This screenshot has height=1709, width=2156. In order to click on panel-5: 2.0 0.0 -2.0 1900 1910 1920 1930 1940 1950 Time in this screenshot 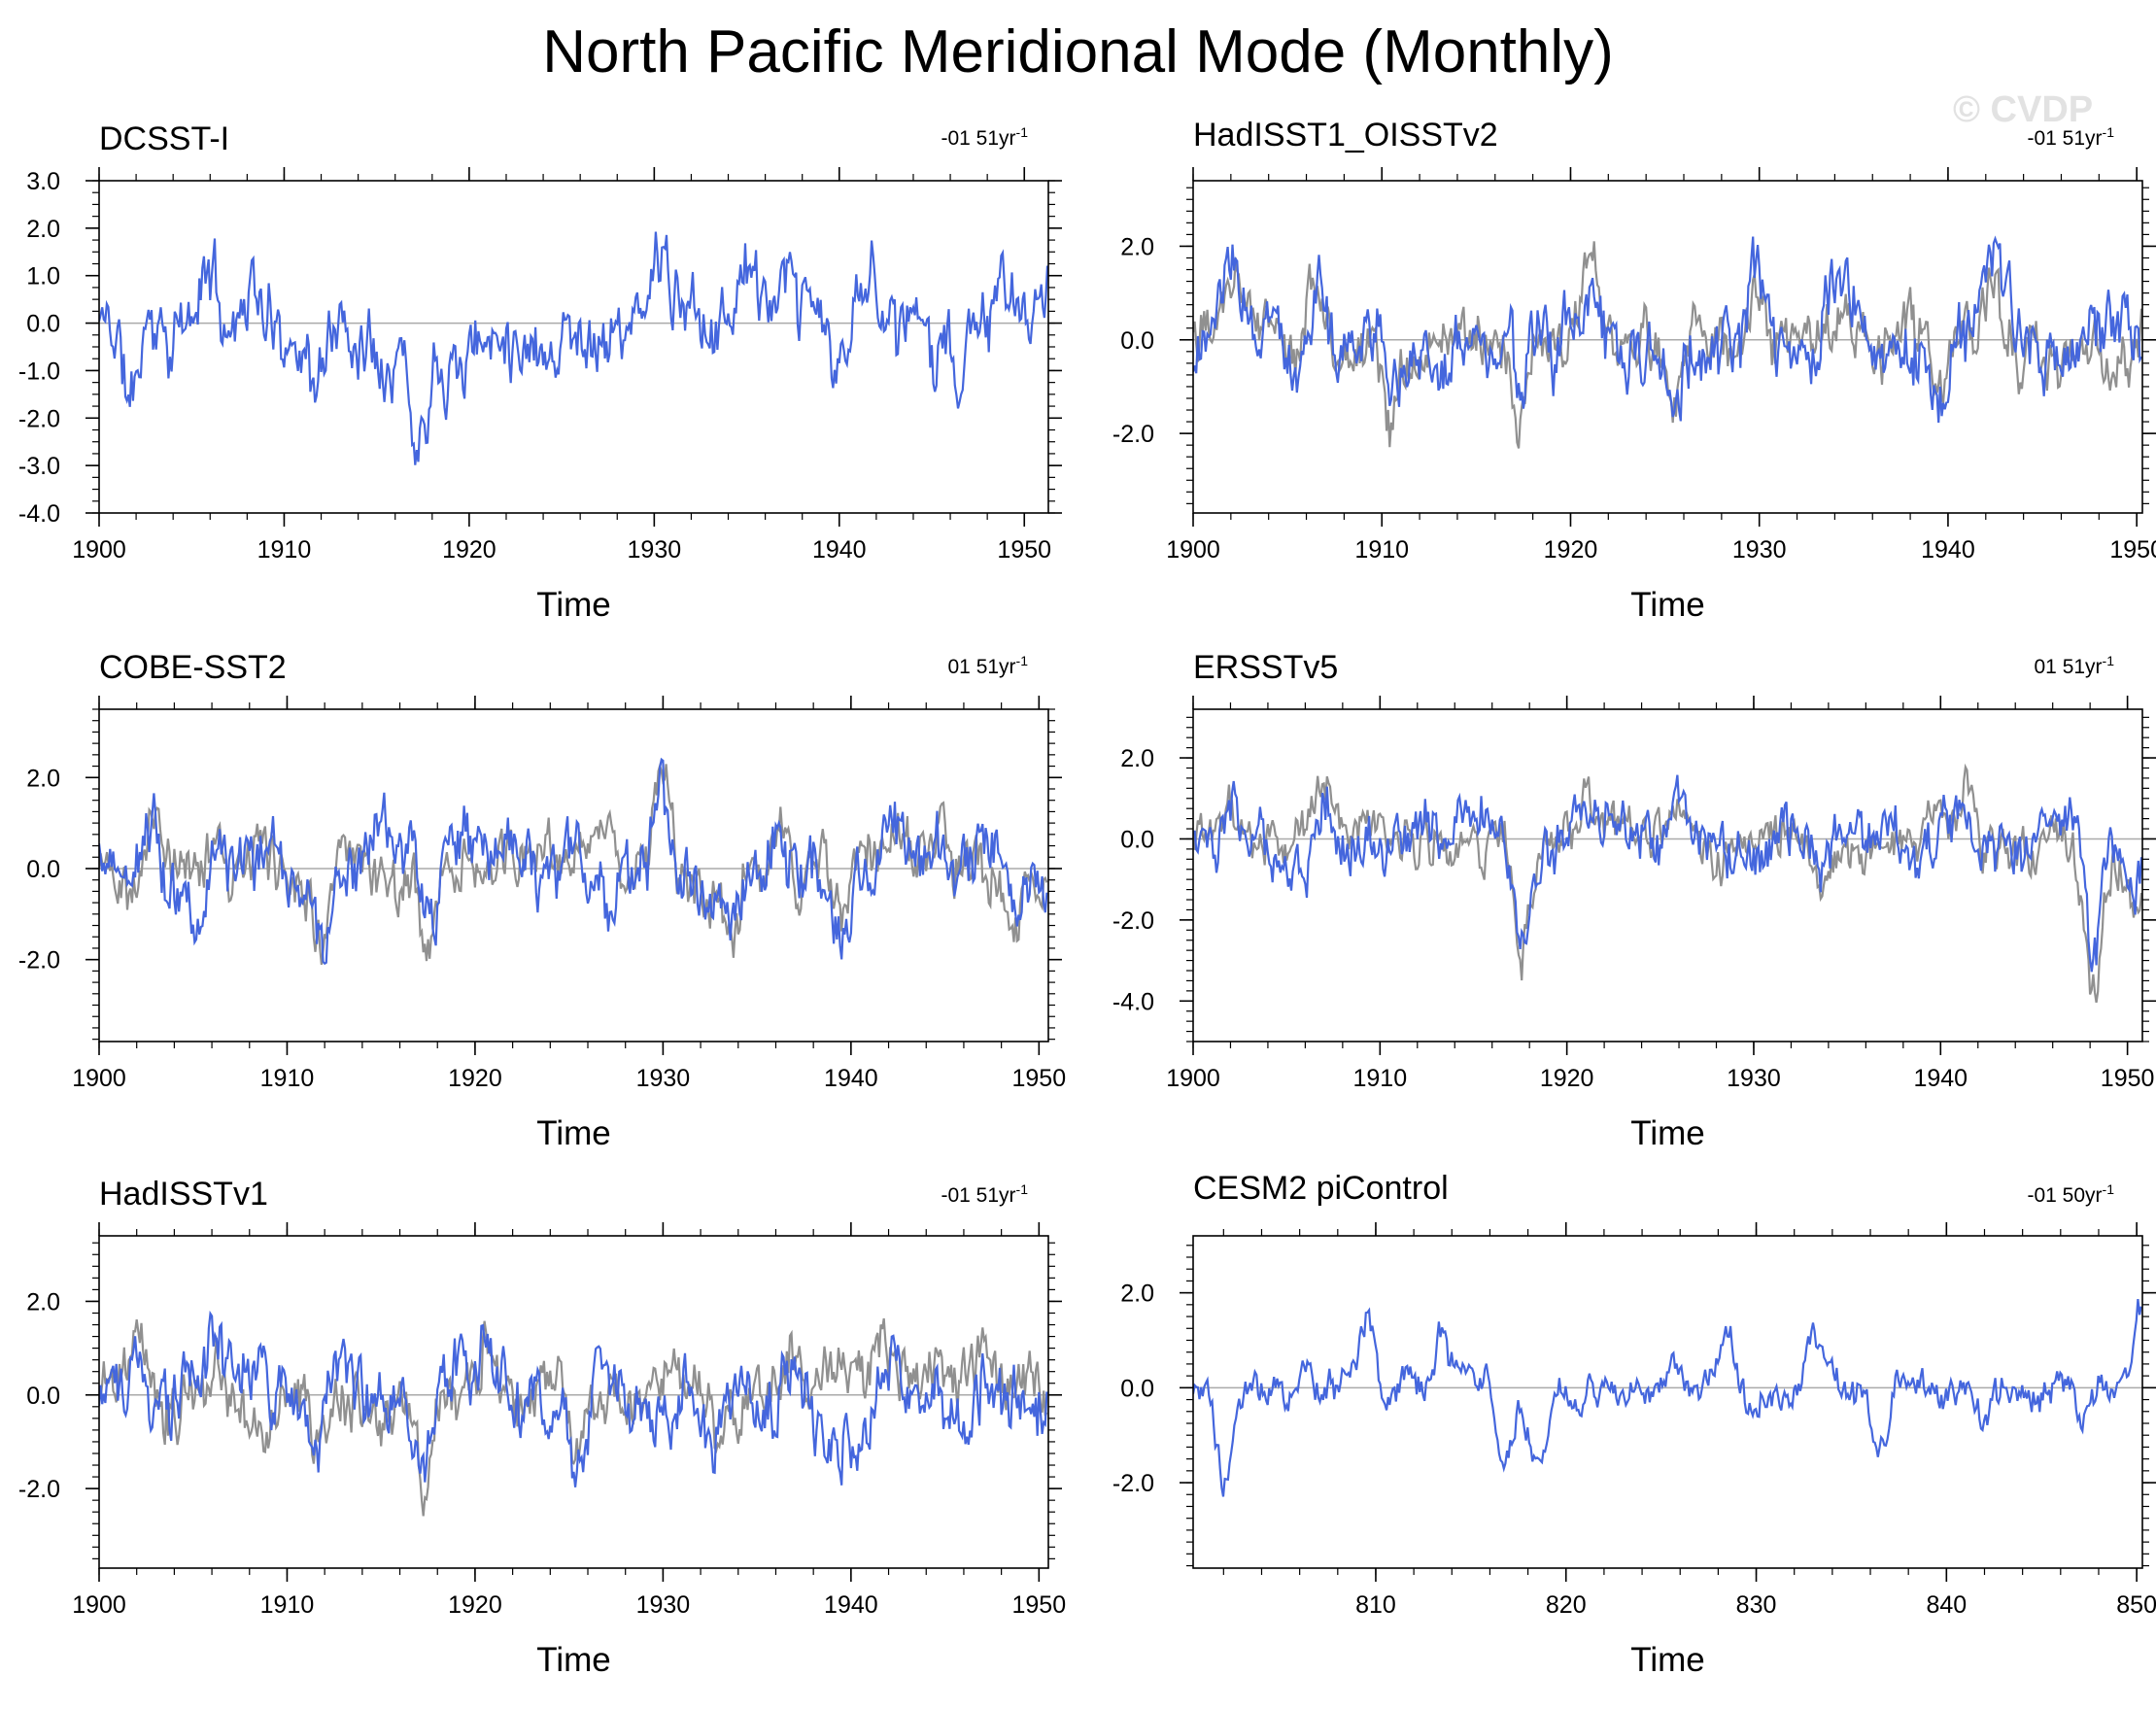, I will do `click(542, 1450)`.